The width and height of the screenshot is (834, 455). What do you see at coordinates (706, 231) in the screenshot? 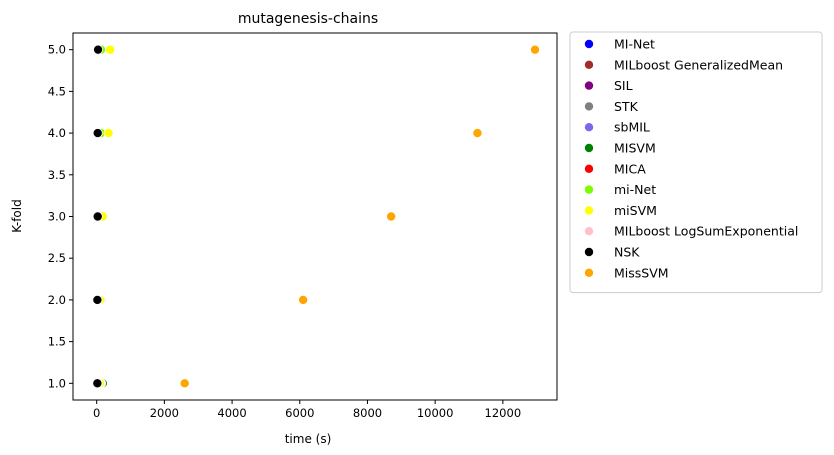
I see `legend-label: MILboost LogSumExponential` at bounding box center [706, 231].